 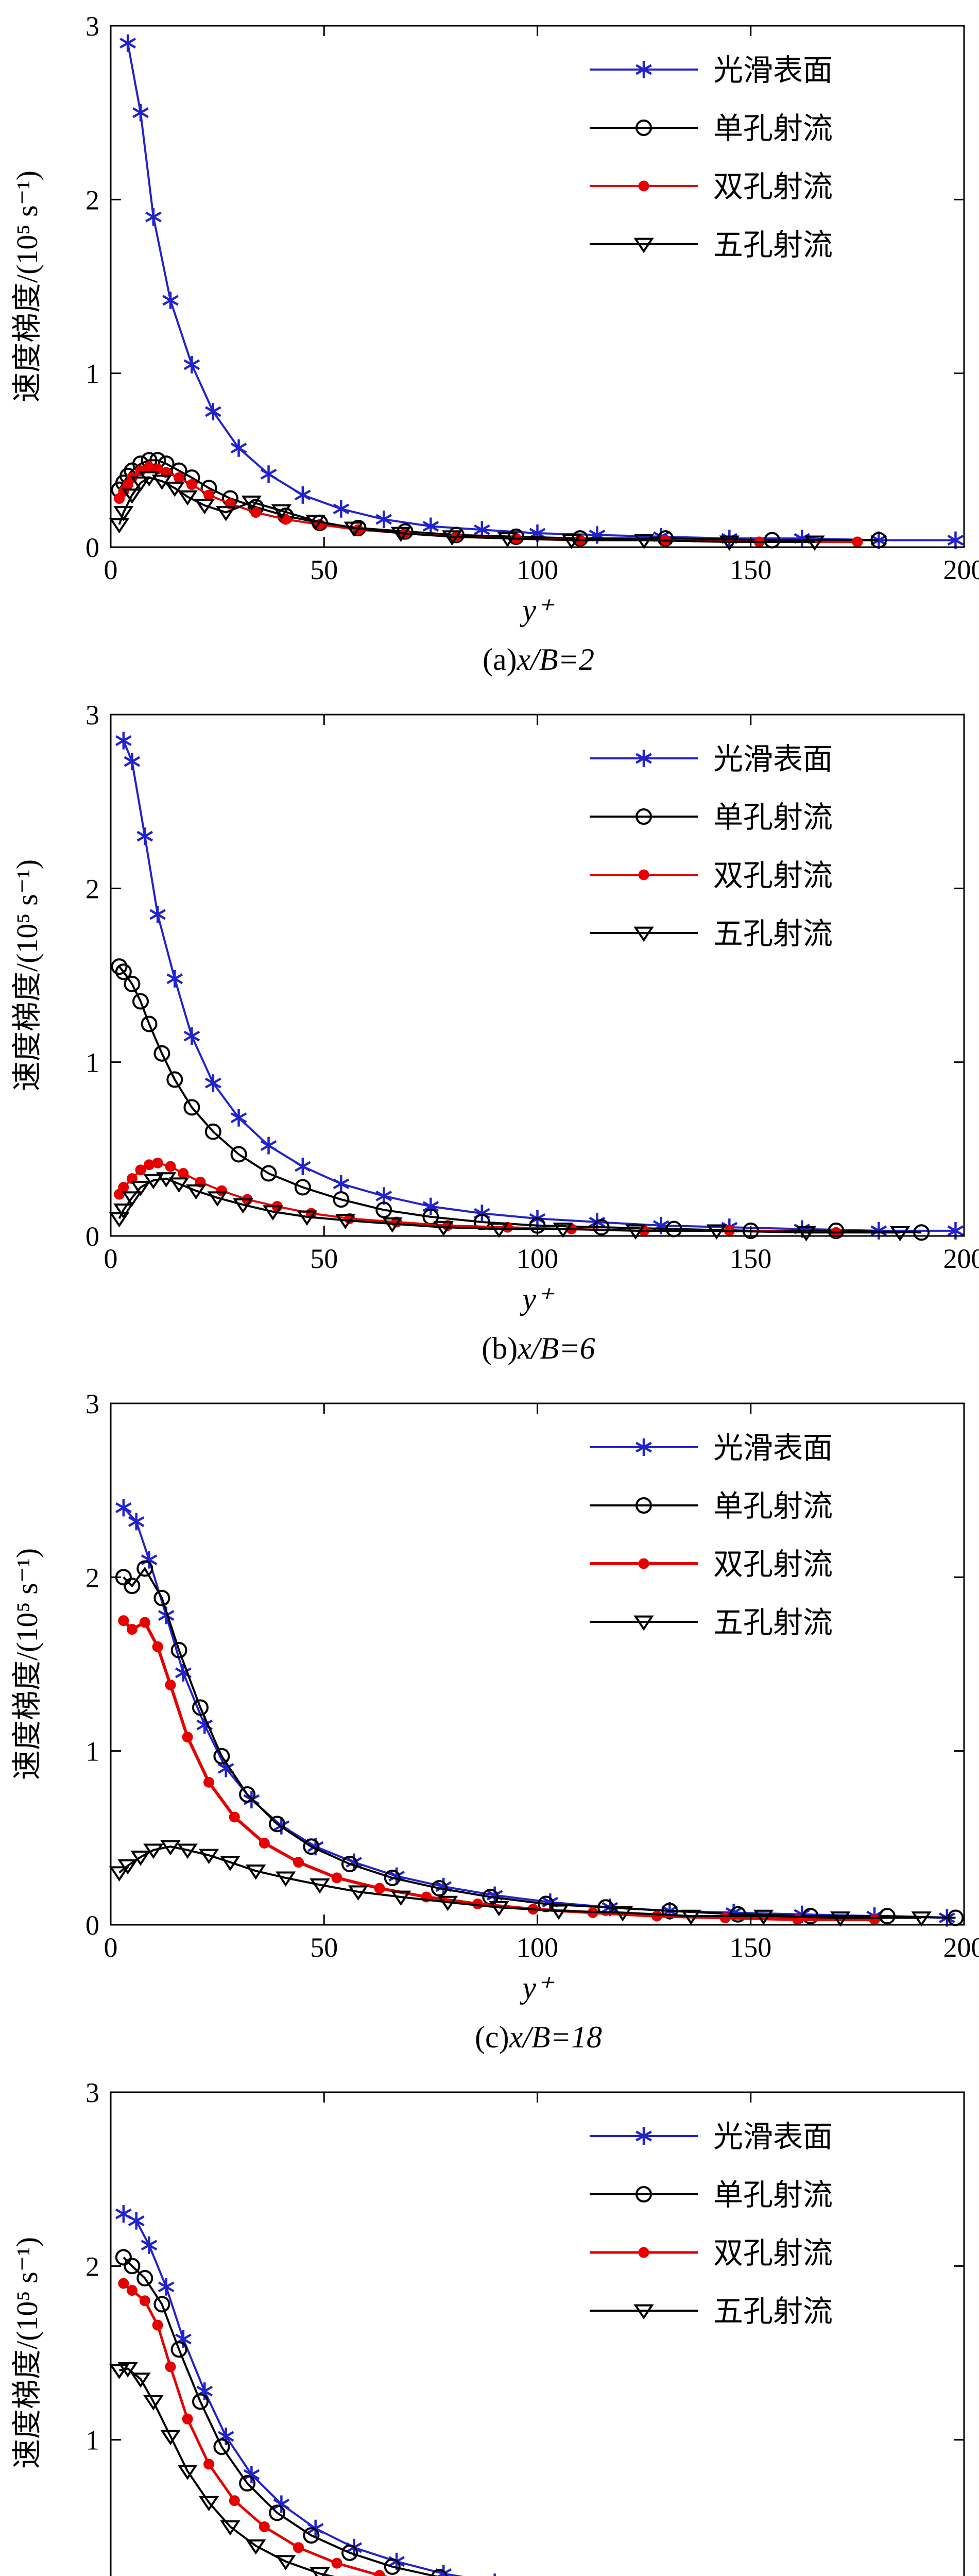 I want to click on legend-label: 五孔射流, so click(x=773, y=245).